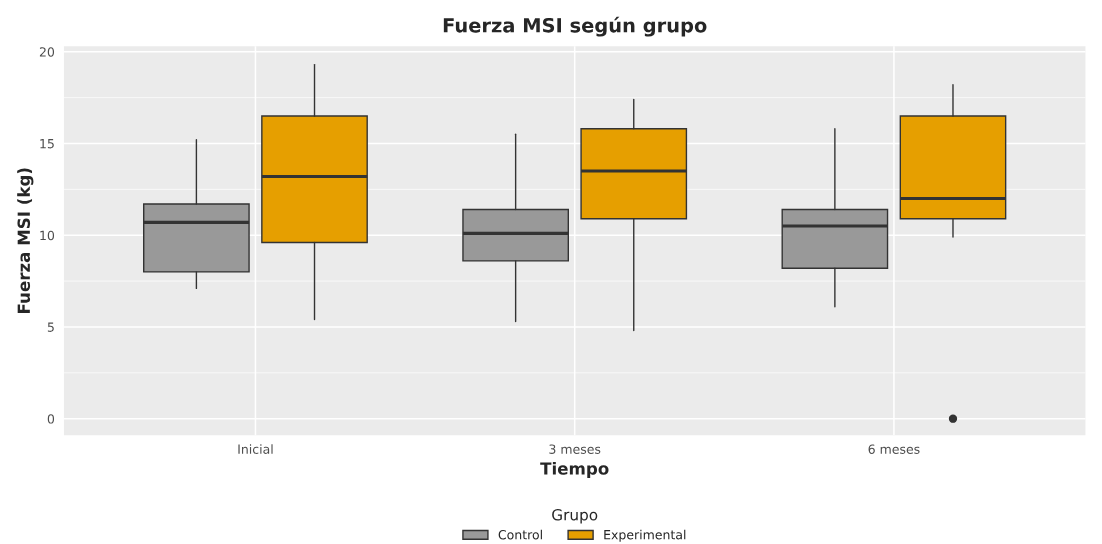 The height and width of the screenshot is (544, 1102). Describe the element at coordinates (575, 449) in the screenshot. I see `x-tick-label: 3 meses` at that location.